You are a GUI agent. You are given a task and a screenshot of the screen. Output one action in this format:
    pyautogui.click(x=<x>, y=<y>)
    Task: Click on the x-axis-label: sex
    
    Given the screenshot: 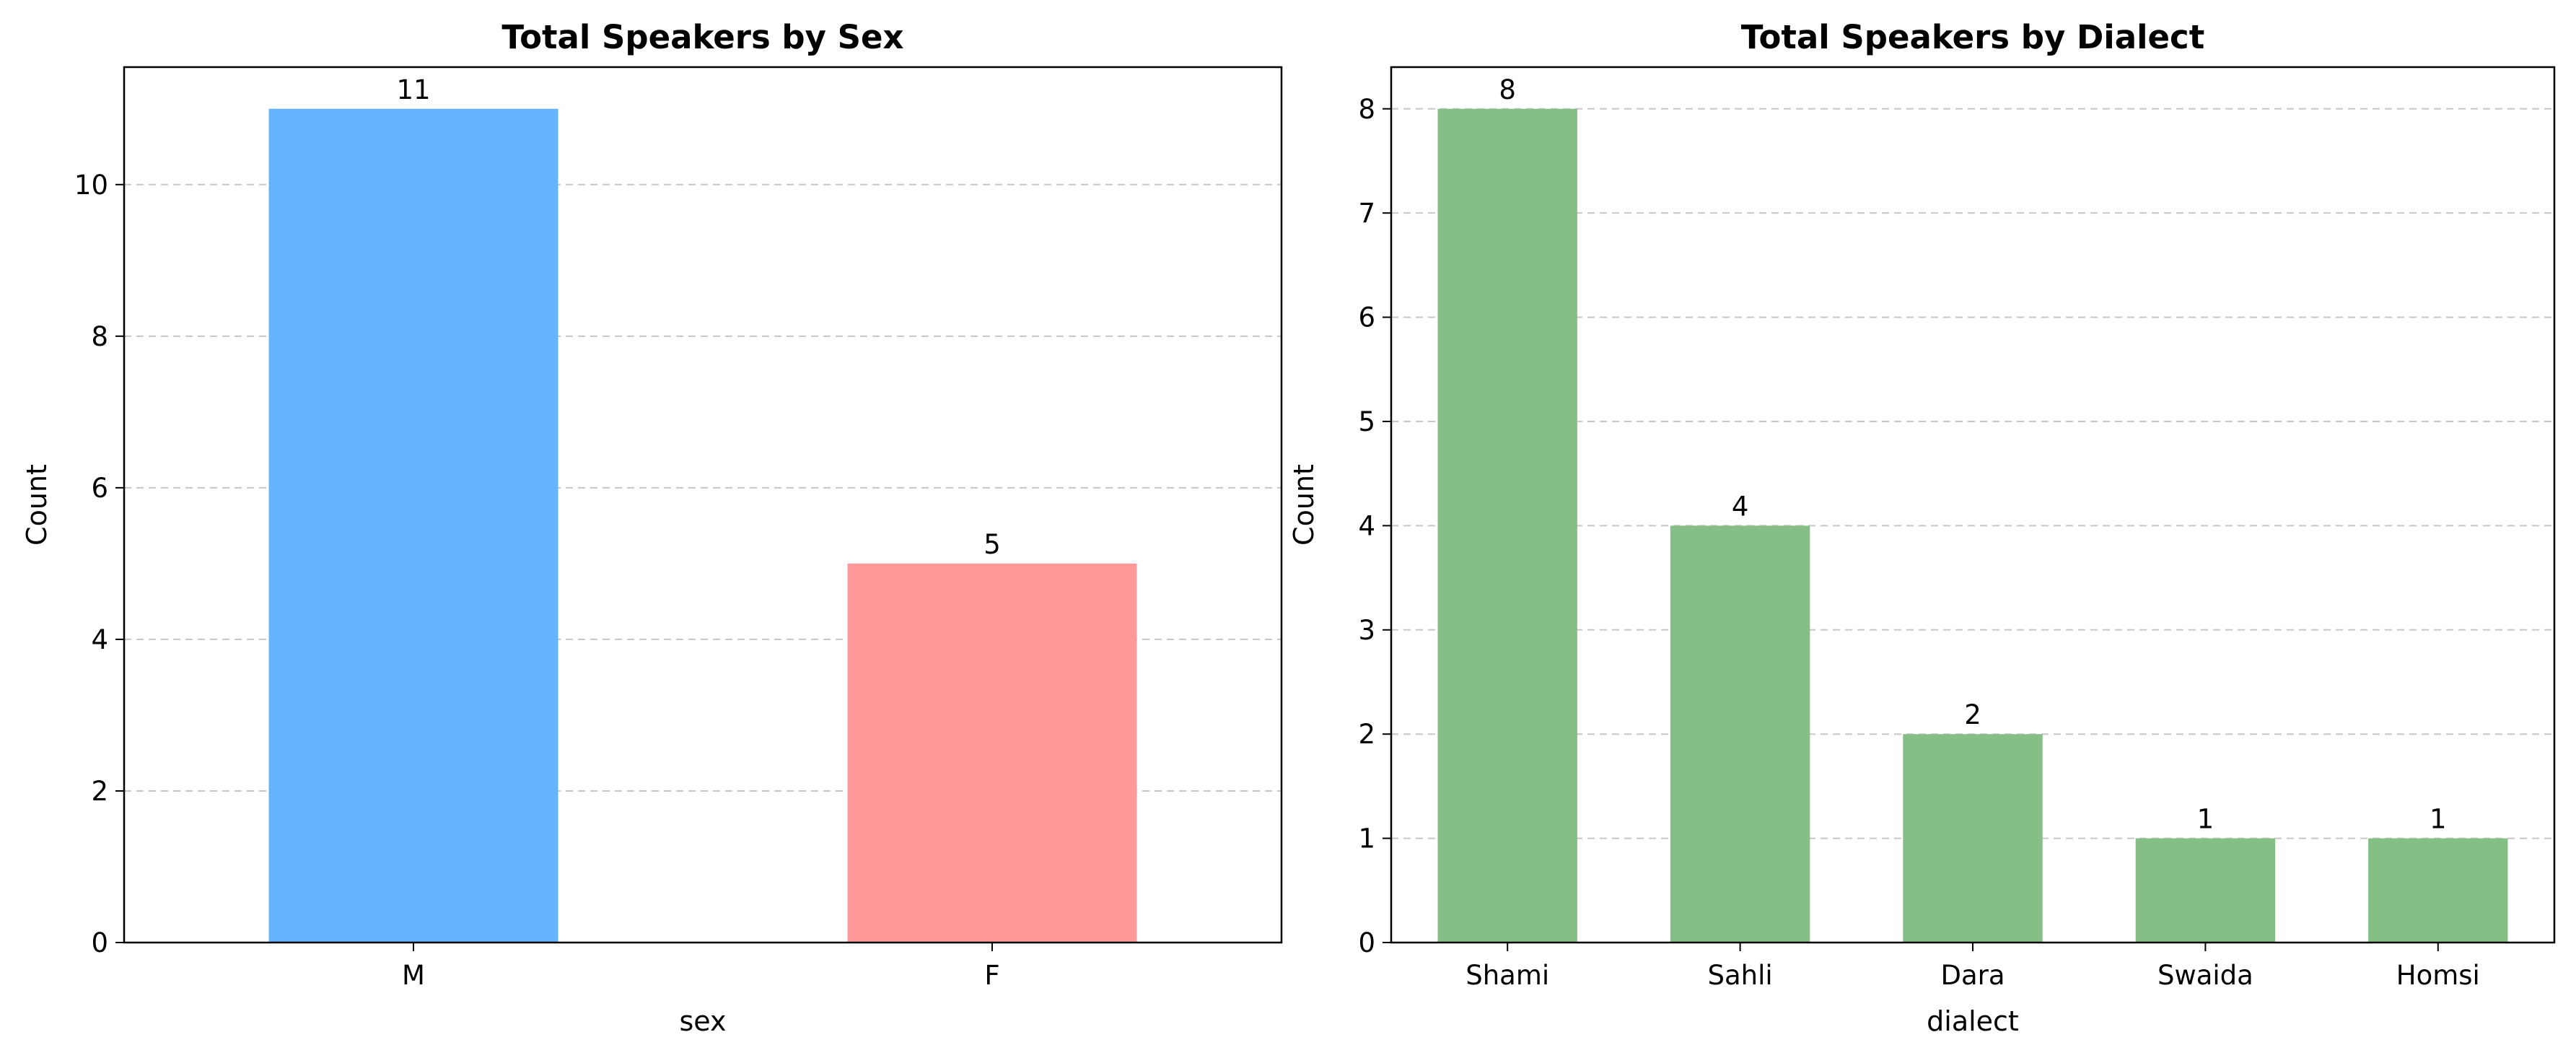 What is the action you would take?
    pyautogui.click(x=703, y=1021)
    